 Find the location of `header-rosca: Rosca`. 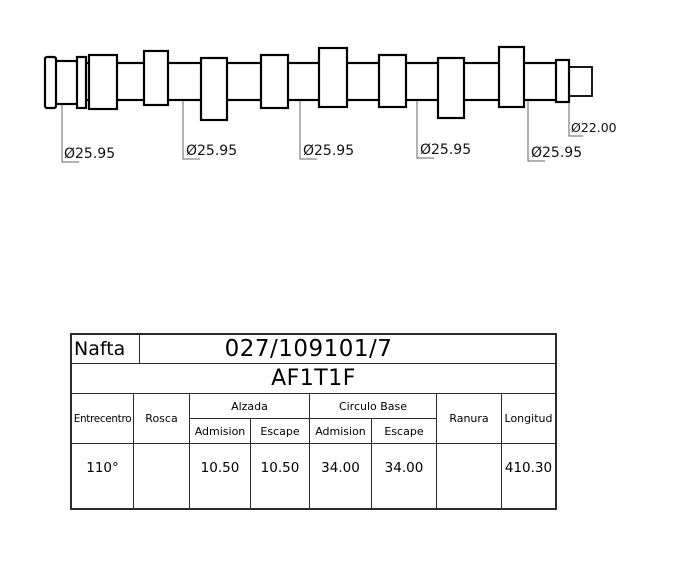

header-rosca: Rosca is located at coordinates (162, 419).